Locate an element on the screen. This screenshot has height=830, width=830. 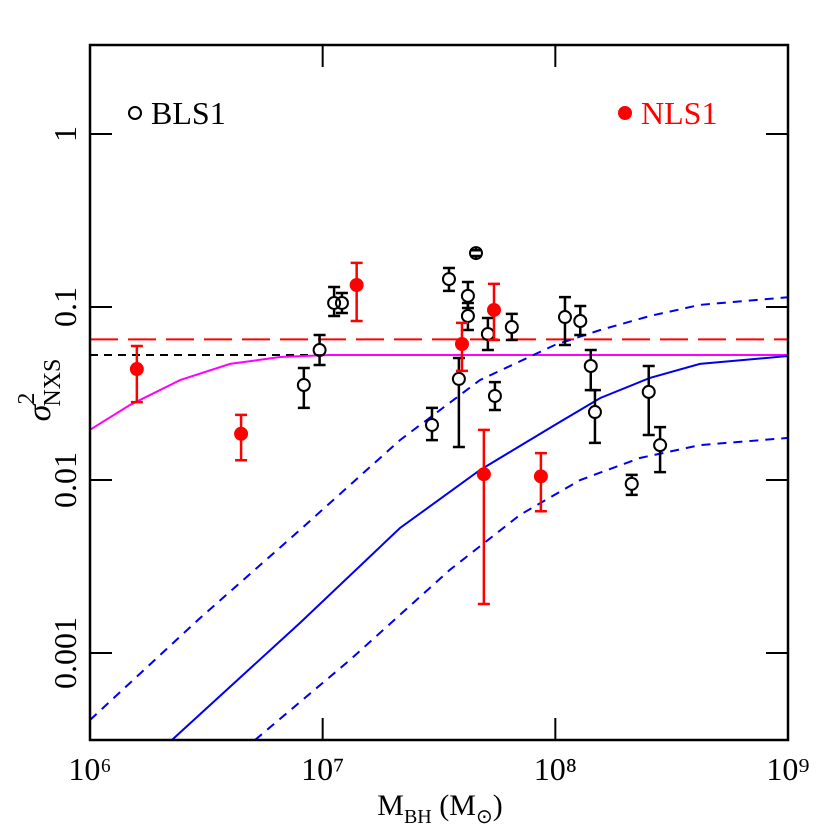
x-tick-label: 10⁶ is located at coordinates (89, 769).